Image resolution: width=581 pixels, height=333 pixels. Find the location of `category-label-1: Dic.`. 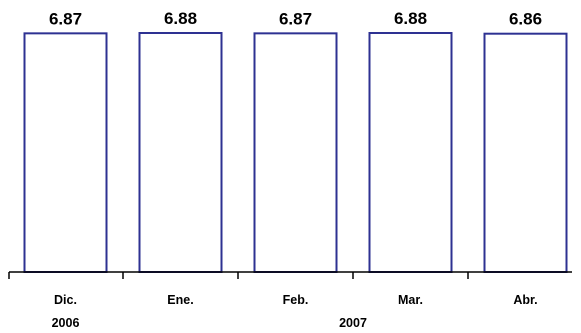

category-label-1: Dic. is located at coordinates (65, 300).